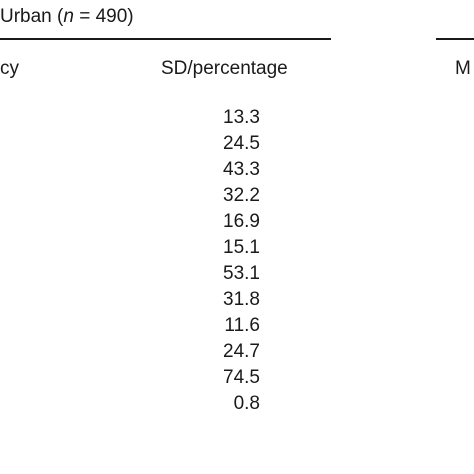 The width and height of the screenshot is (474, 474). Describe the element at coordinates (241, 117) in the screenshot. I see `table-cell-sd-percentage: 13.3` at that location.